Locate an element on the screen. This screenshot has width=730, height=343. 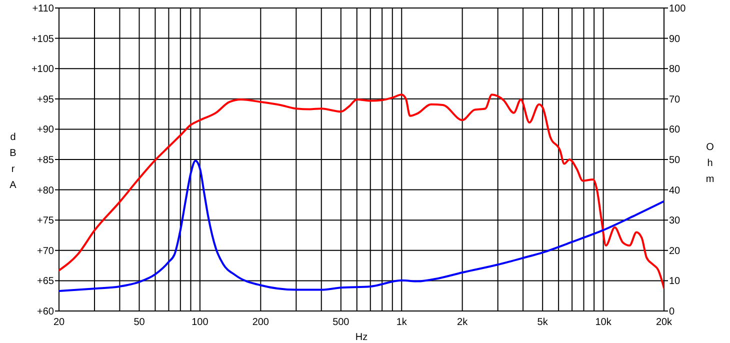
y2-tick-label: 70 is located at coordinates (675, 100).